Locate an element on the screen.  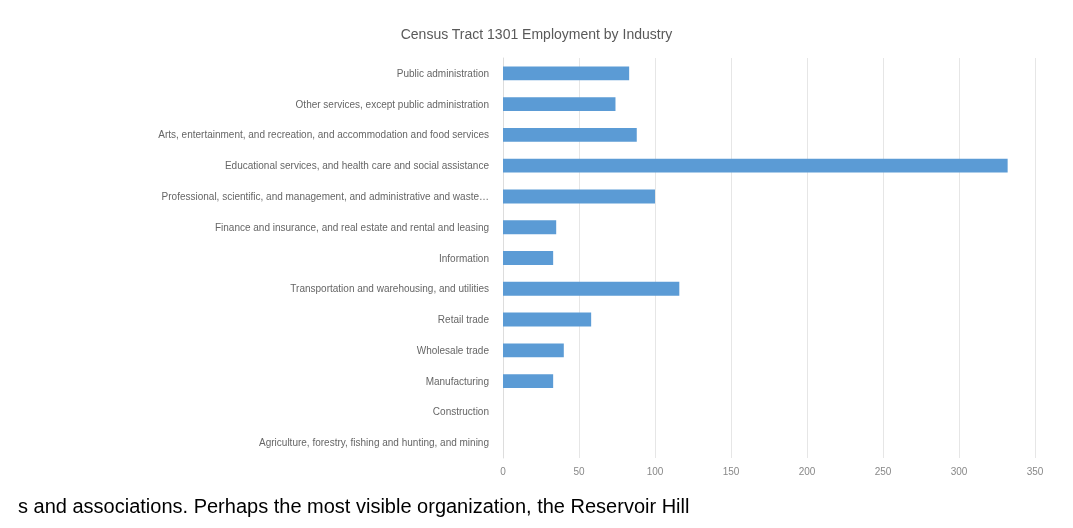
y-tick-label: Public administration is located at coordinates (442, 73).